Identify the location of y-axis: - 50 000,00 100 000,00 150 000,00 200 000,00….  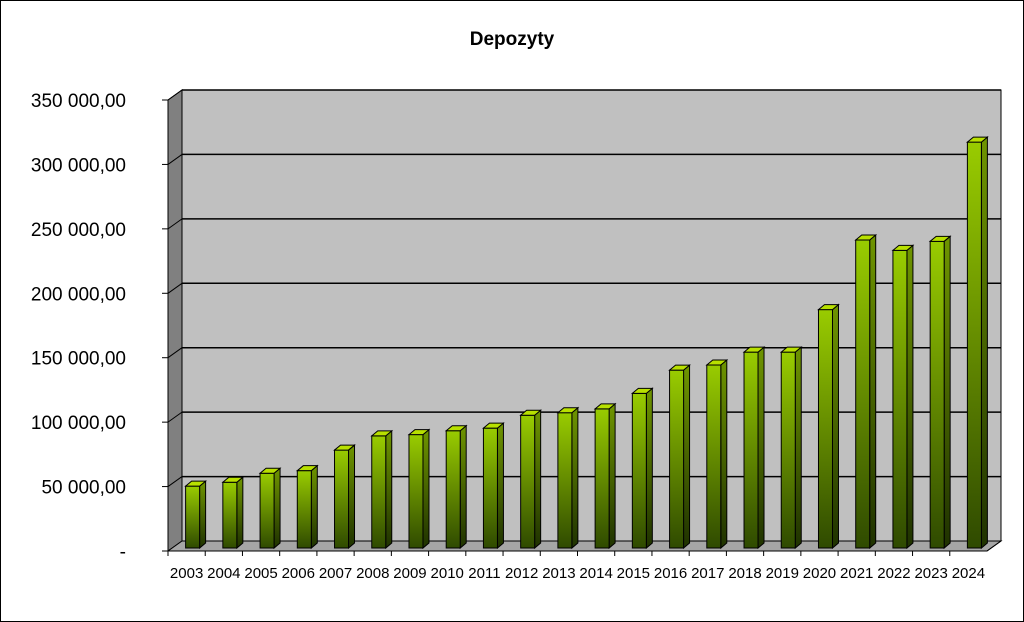
(100, 327).